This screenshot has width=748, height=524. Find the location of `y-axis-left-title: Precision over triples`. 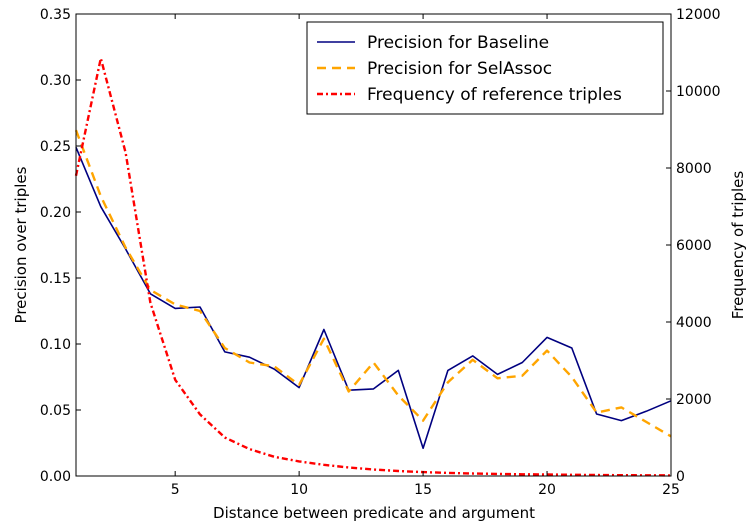

y-axis-left-title: Precision over triples is located at coordinates (21, 244).